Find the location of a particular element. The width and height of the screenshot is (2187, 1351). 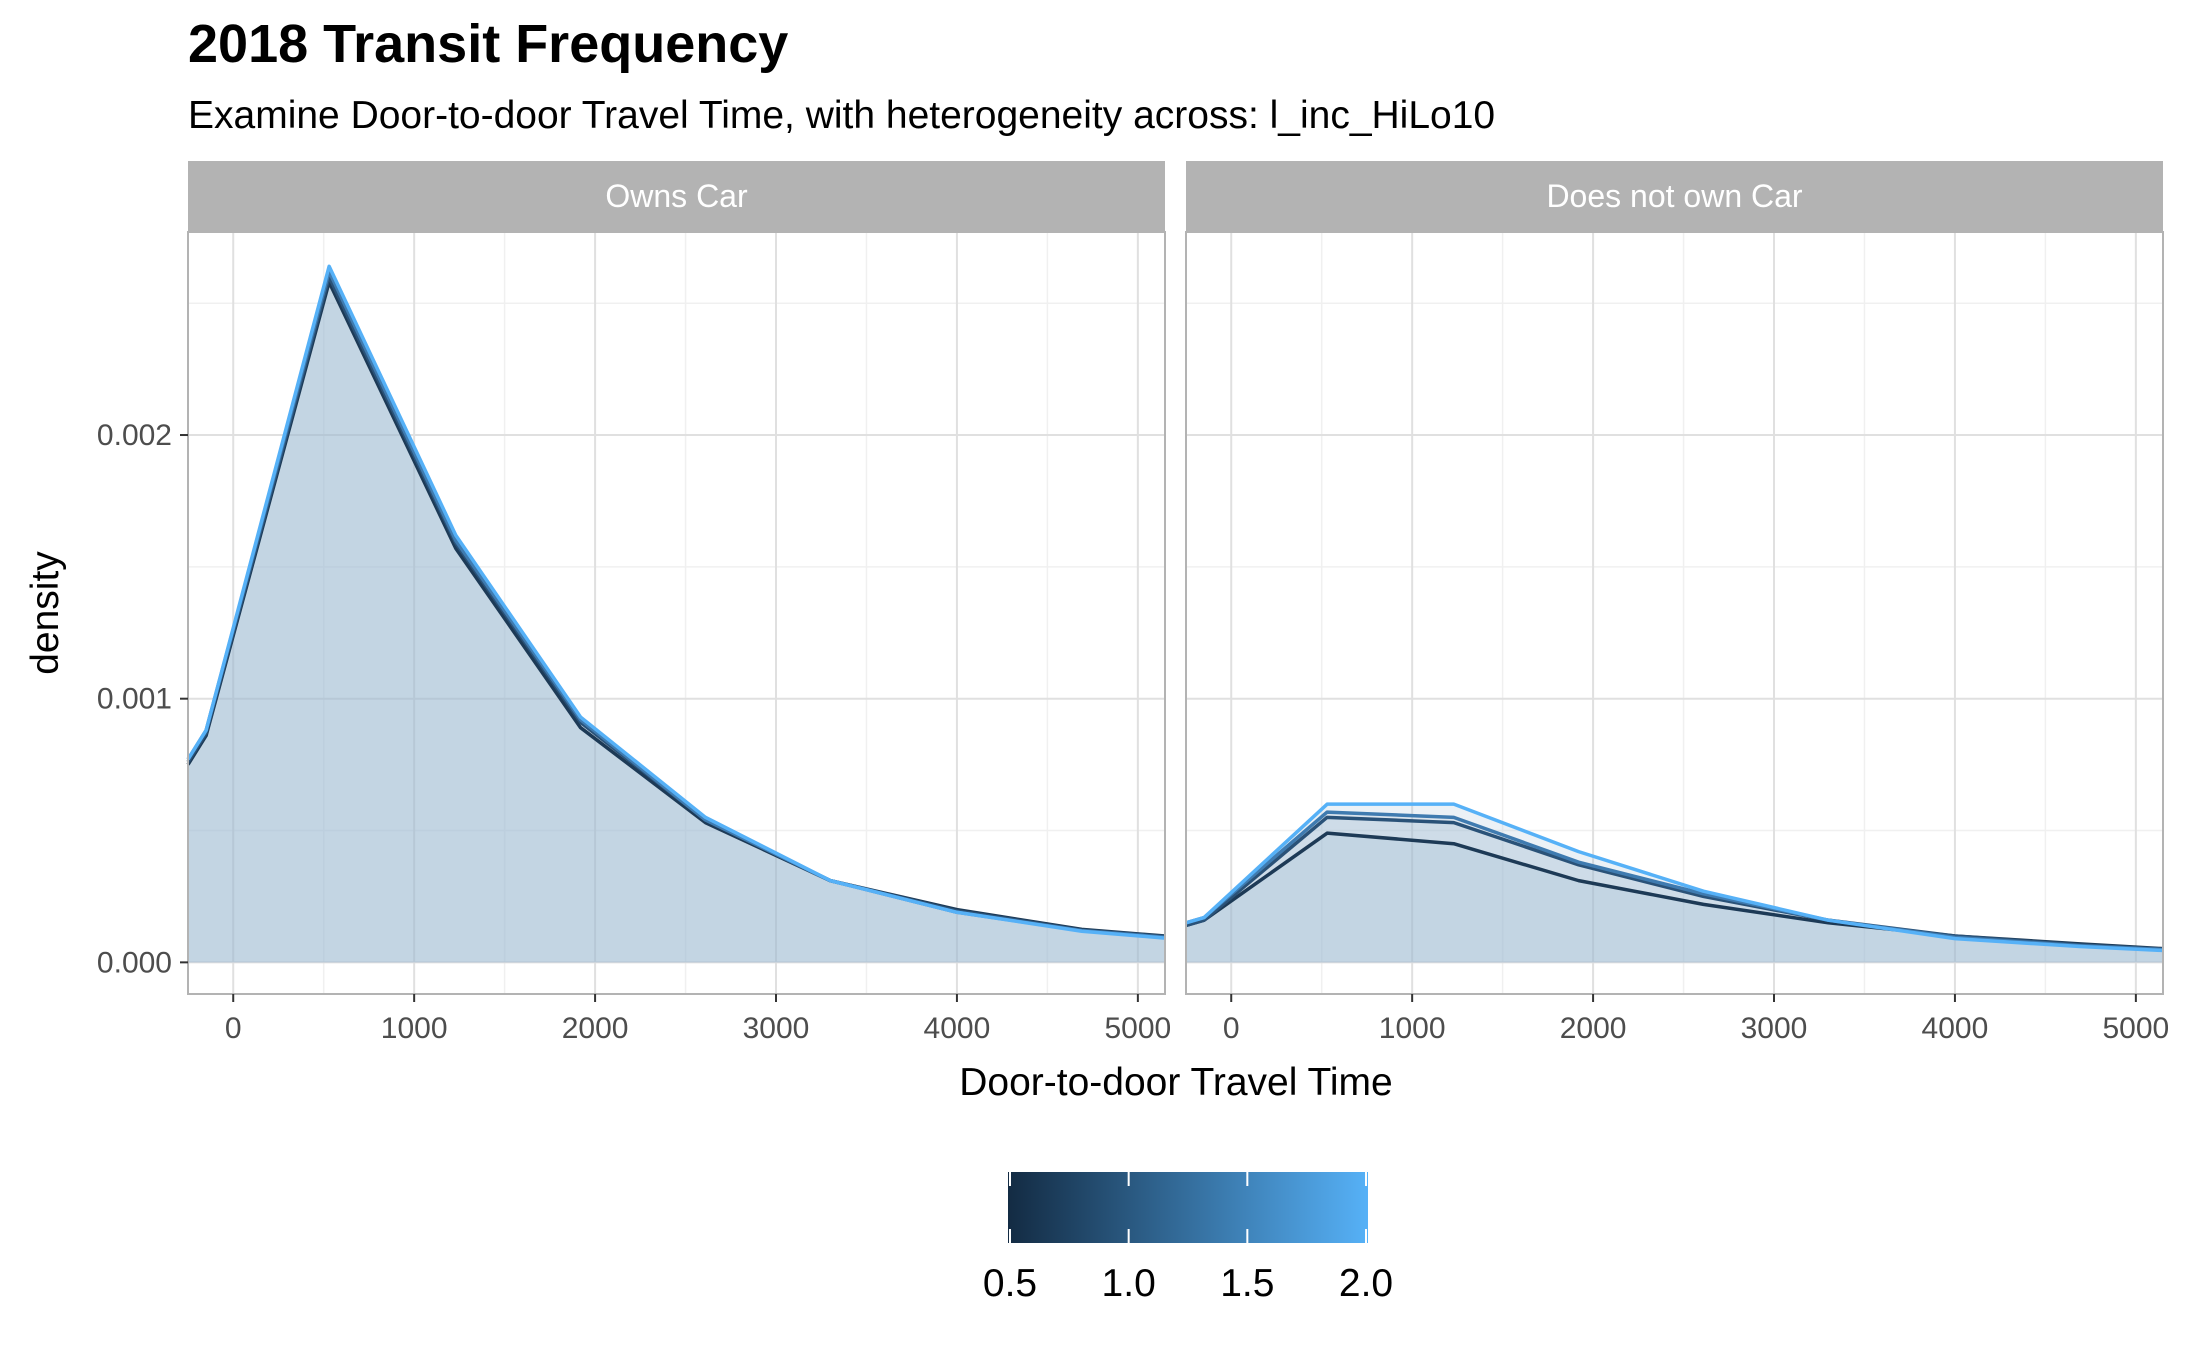

x-axis-label: Door-to-door Travel Time is located at coordinates (1175, 1082).